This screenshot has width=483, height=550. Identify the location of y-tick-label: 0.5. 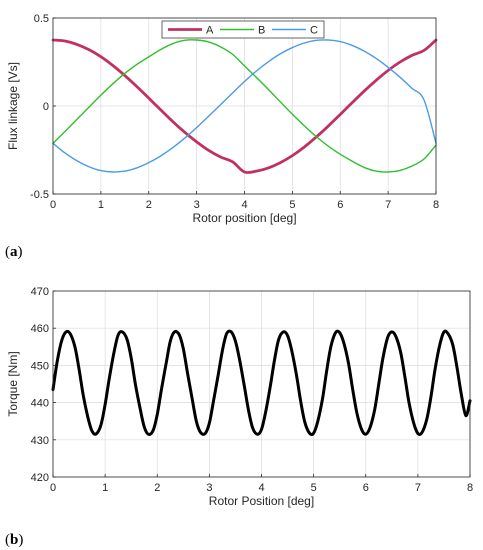
(41, 19).